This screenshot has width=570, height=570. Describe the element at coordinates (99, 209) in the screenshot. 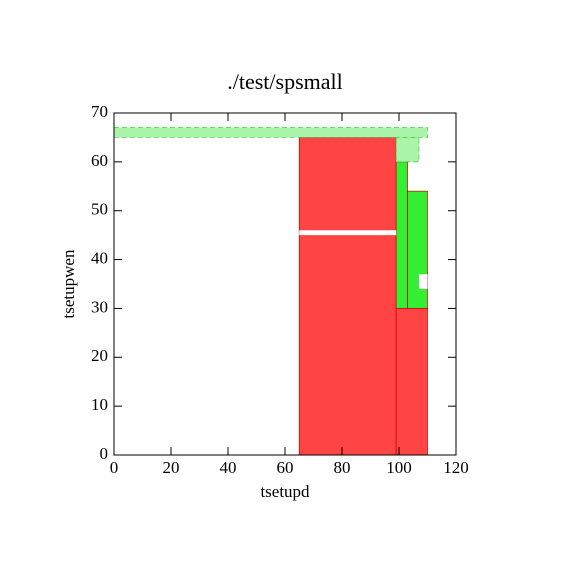

I see `y-tick-label: 50` at that location.